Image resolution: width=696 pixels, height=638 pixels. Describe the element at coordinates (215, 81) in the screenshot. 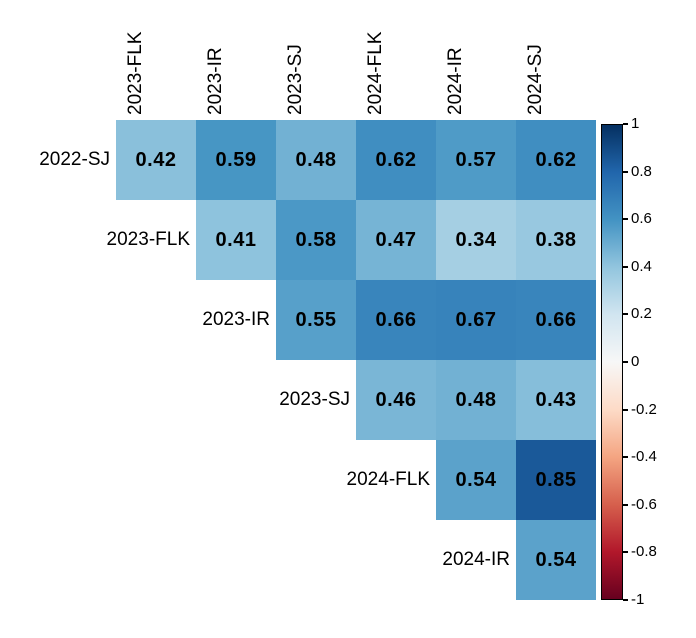

I see `col-label-2023-IR: 2023-IR` at that location.